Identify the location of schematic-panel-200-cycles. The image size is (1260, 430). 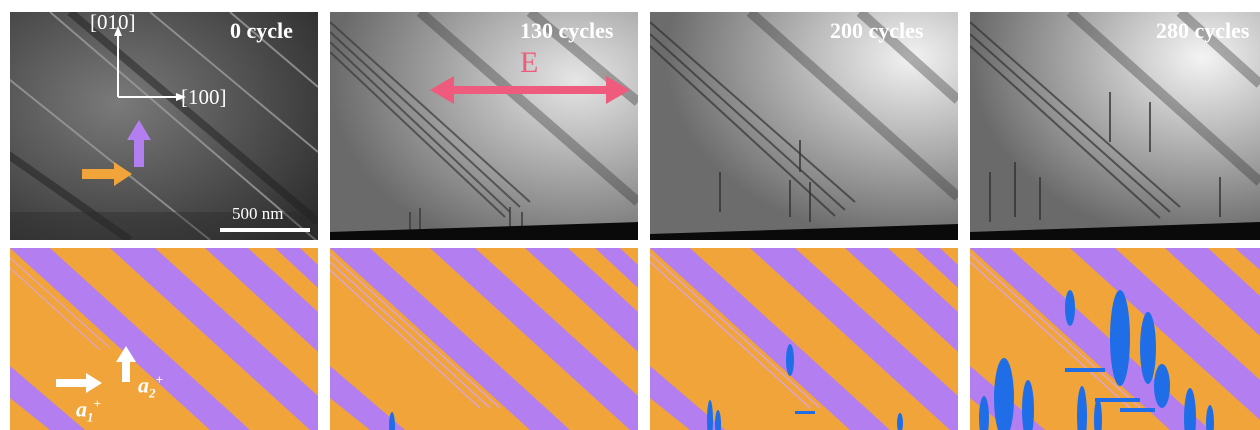
(804, 339).